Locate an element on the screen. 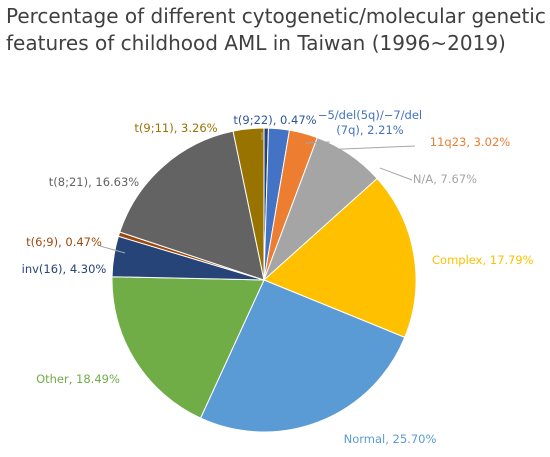  data-label-5-line-0: Normal, 25.70% is located at coordinates (390, 439).